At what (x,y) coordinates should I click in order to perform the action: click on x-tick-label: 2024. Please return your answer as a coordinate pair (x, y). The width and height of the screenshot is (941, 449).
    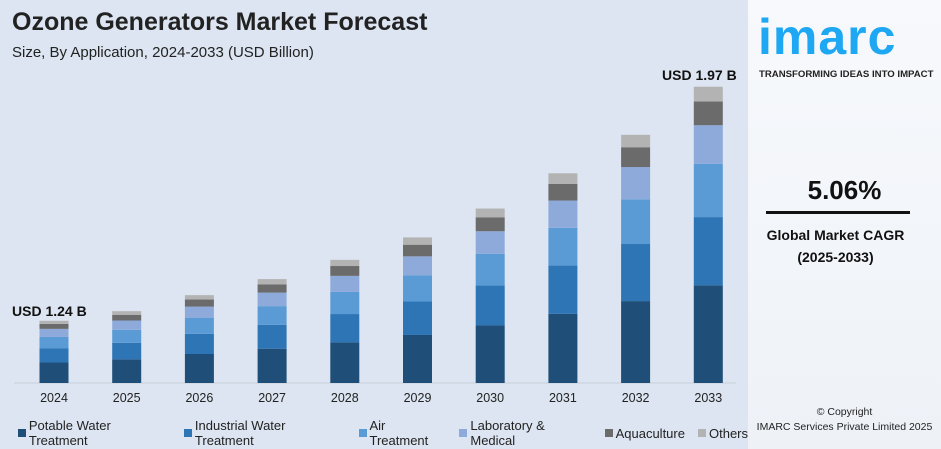
    Looking at the image, I should click on (54, 398).